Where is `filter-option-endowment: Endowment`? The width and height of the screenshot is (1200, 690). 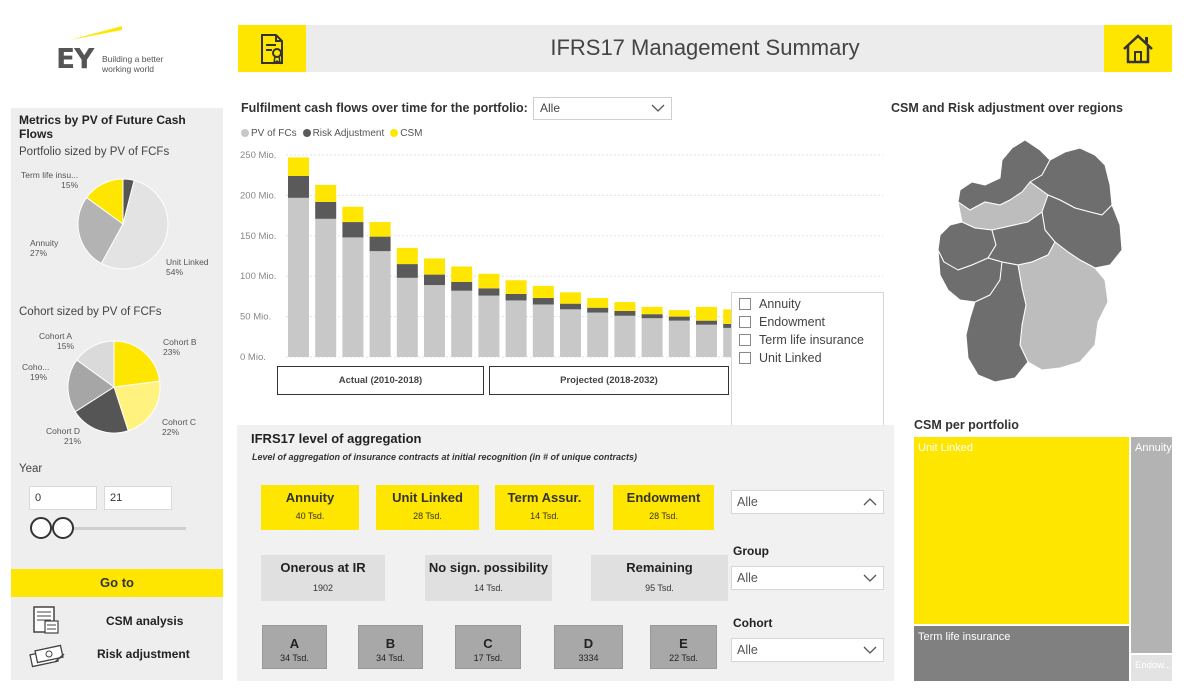
filter-option-endowment: Endowment is located at coordinates (782, 322).